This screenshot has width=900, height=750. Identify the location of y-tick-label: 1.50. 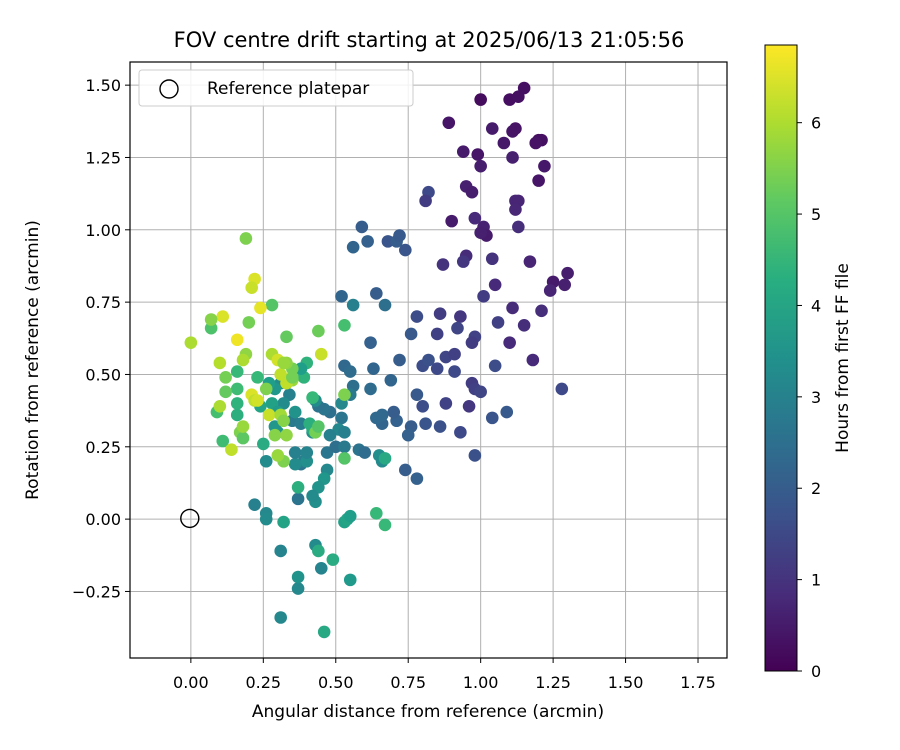
(103, 85).